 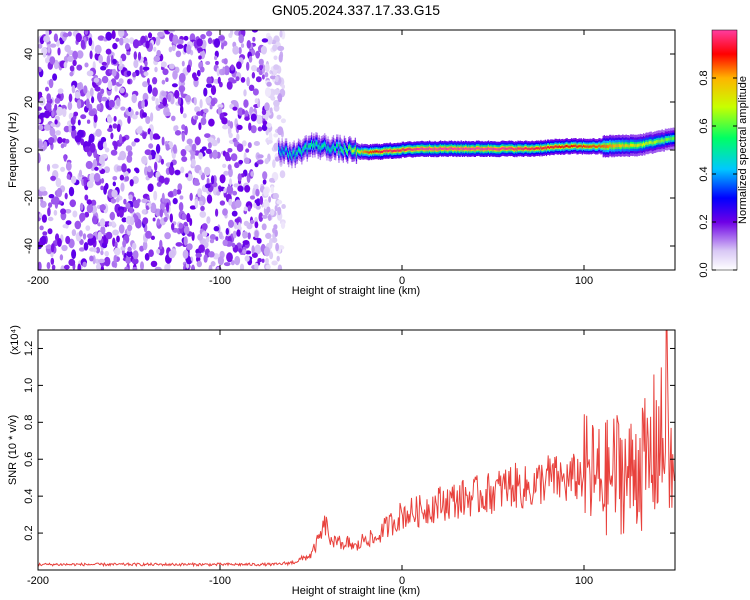 What do you see at coordinates (29, 54) in the screenshot?
I see `y-tick-label: 40` at bounding box center [29, 54].